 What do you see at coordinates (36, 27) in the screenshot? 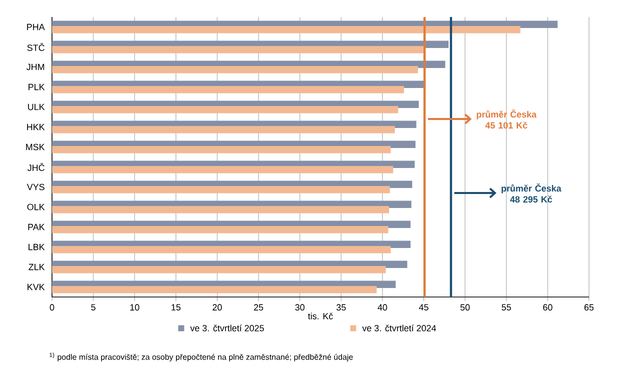
I see `y-tick-label: PHA` at bounding box center [36, 27].